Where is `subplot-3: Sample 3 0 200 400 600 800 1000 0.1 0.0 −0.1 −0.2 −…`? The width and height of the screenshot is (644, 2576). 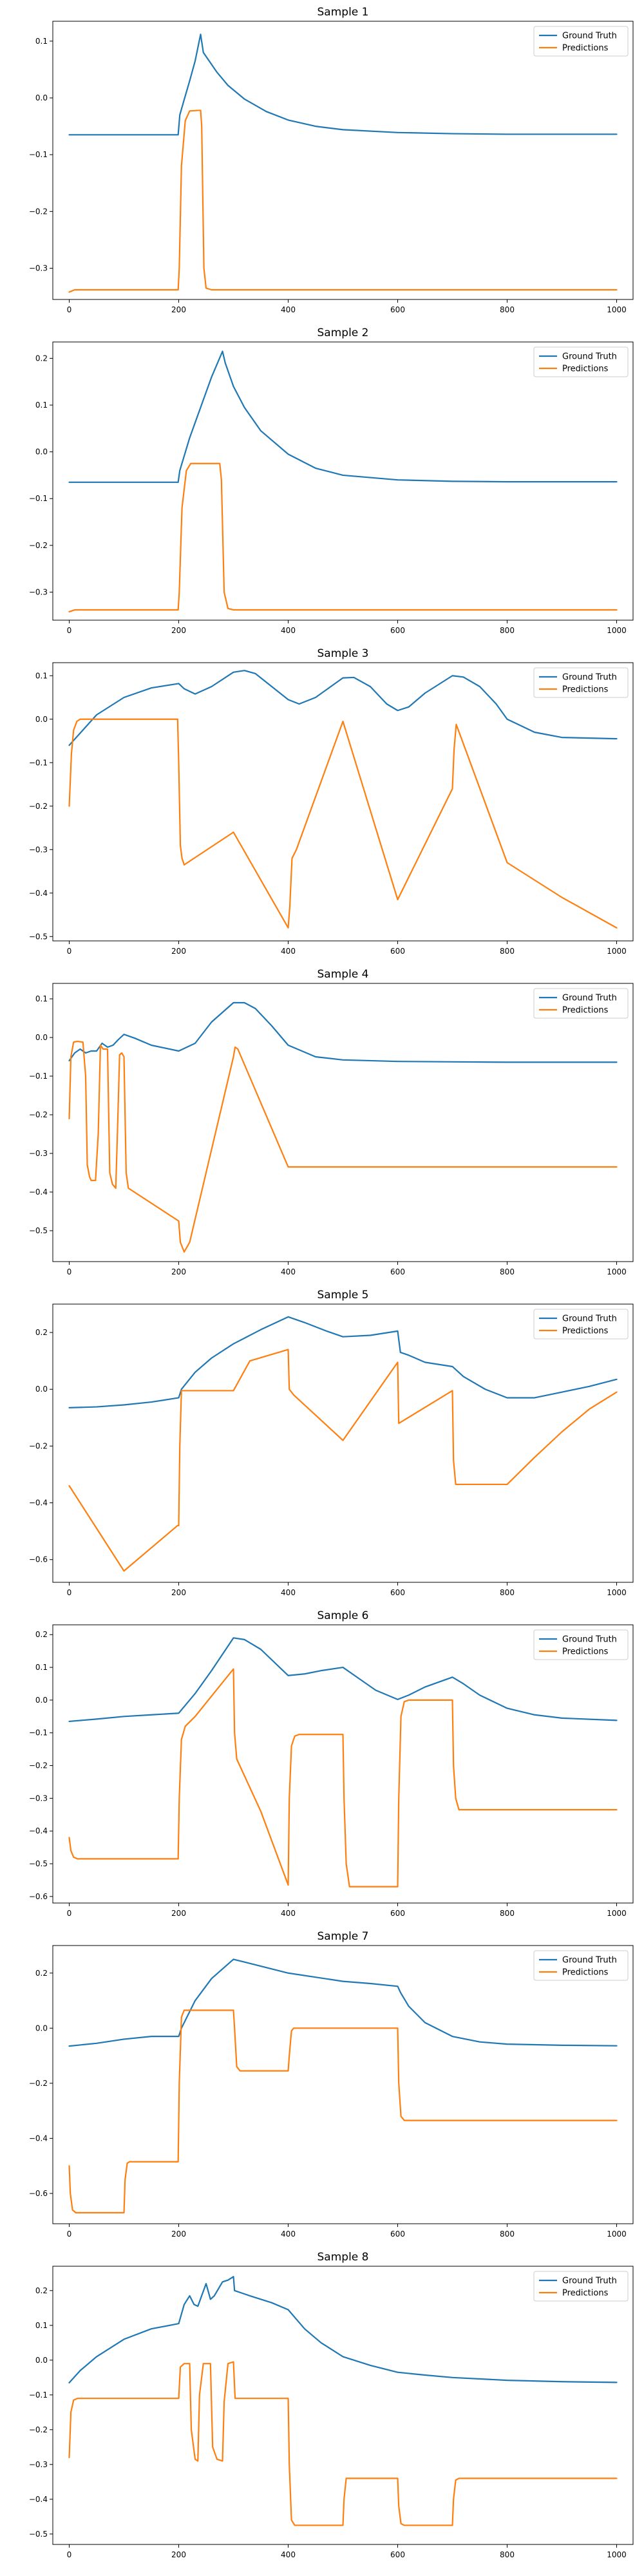
subplot-3: Sample 3 0 200 400 600 800 1000 0.1 0.0 −0.1 −0.2 −… is located at coordinates (332, 802).